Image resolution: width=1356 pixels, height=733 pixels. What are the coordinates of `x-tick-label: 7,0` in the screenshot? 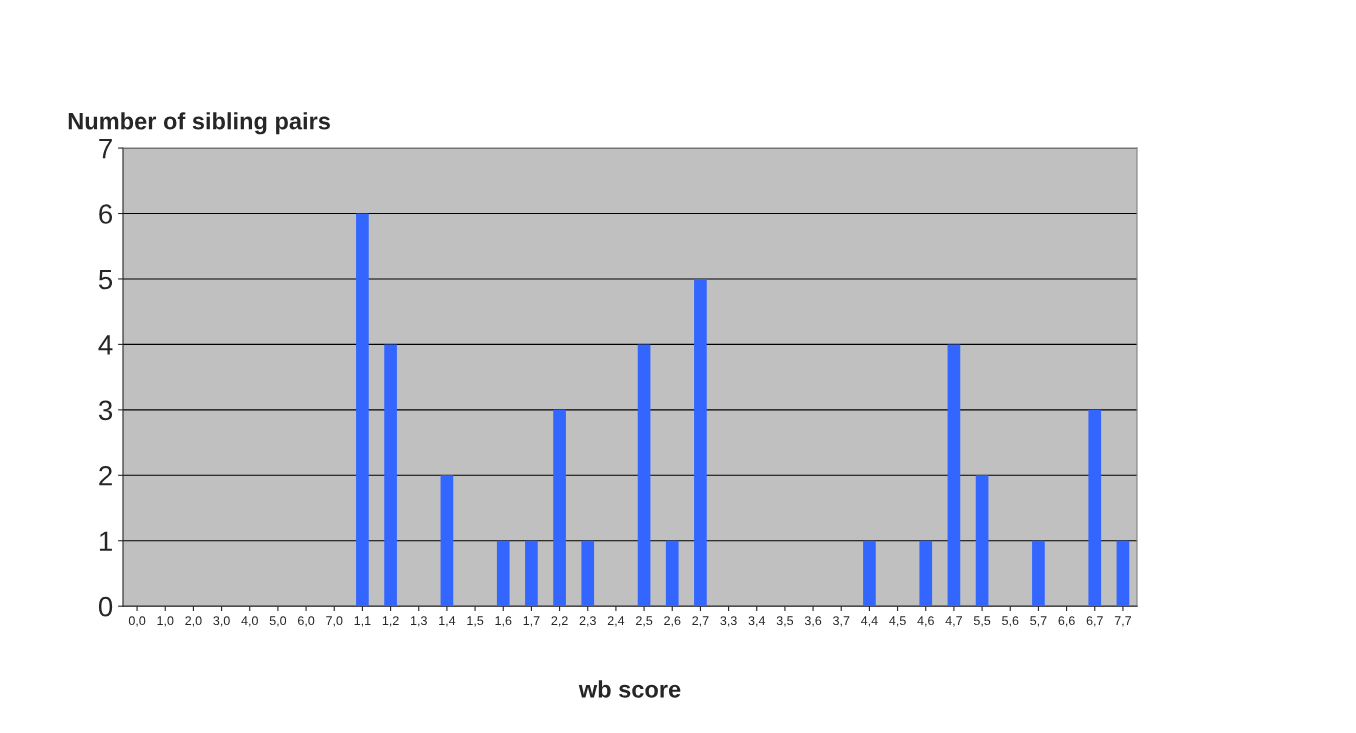 It's located at (334, 621).